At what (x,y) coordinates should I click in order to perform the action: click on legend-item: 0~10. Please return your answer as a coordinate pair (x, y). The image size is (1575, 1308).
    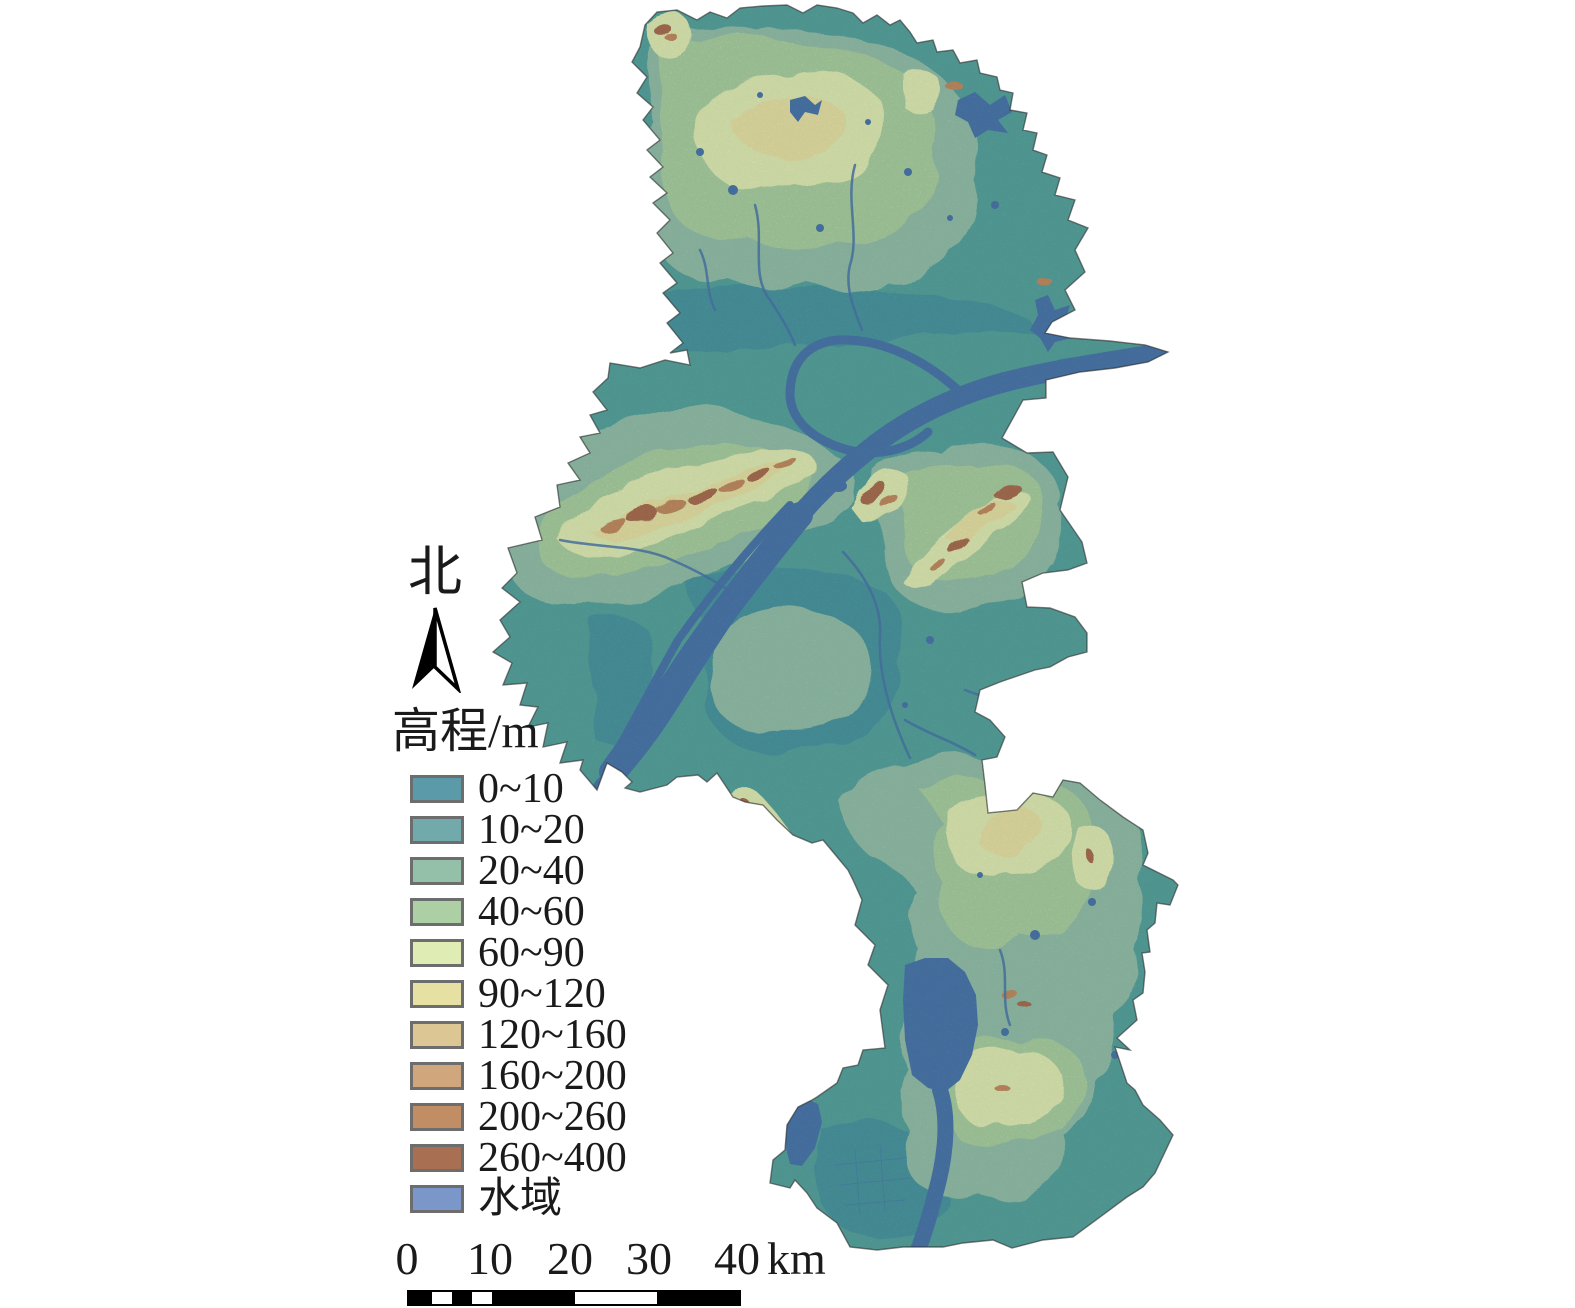
    Looking at the image, I should click on (542, 788).